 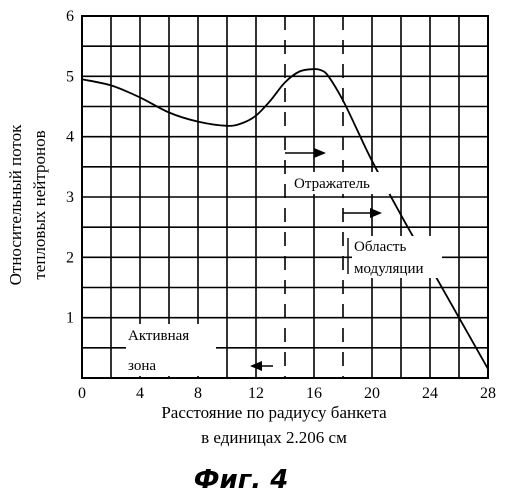 I want to click on y-axis-title-line-1: Относительный поток, so click(x=15, y=205).